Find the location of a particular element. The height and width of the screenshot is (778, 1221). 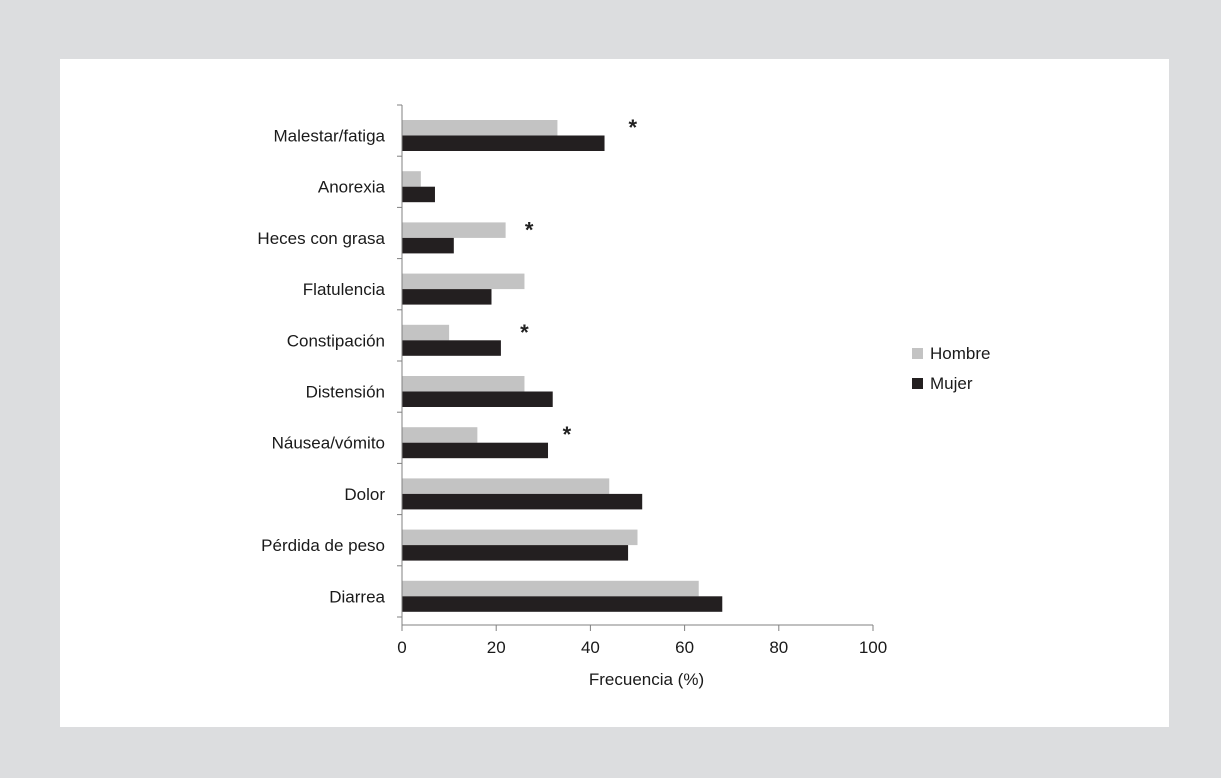

x-tick-label: 80 is located at coordinates (778, 647).